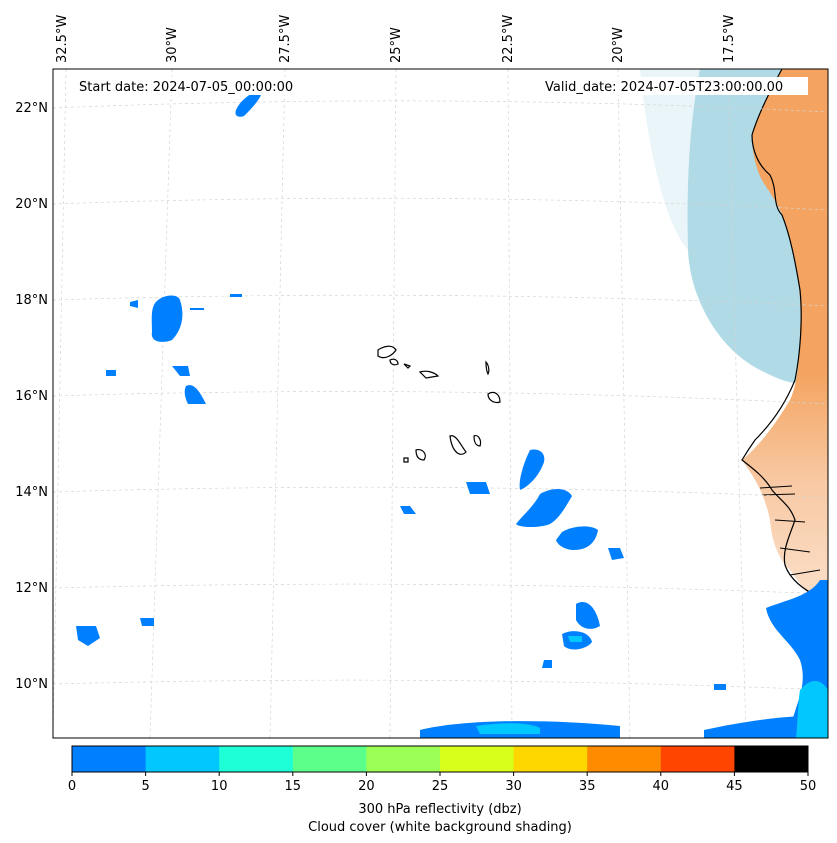 The width and height of the screenshot is (837, 843). I want to click on start-date-label: Start date: 2024-07-05_00:00:00, so click(186, 87).